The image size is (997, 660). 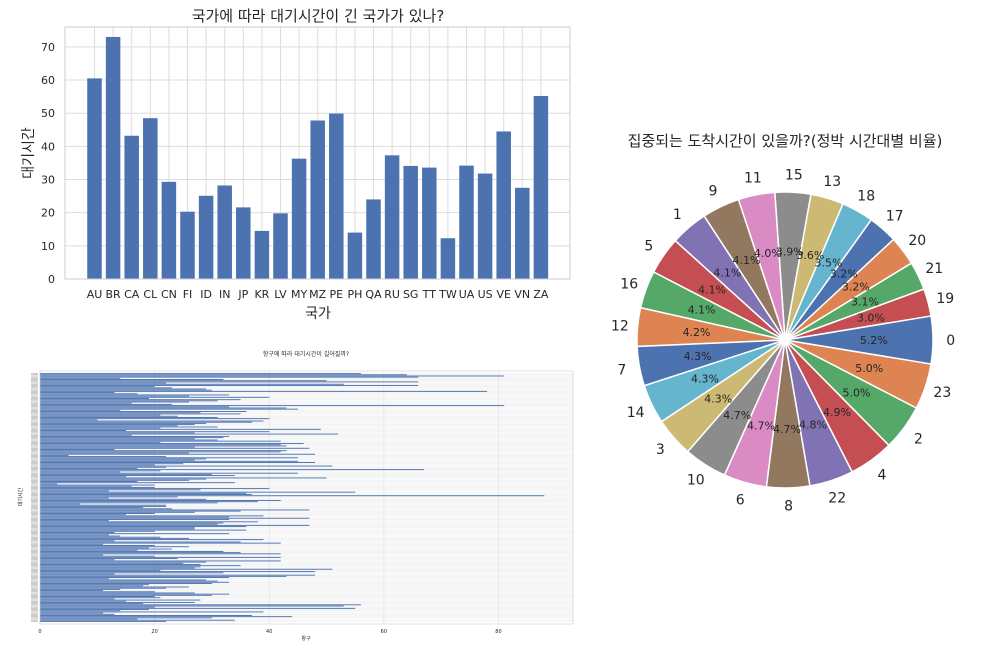 I want to click on country-chart-ylabel: 대기시간, so click(x=29, y=153).